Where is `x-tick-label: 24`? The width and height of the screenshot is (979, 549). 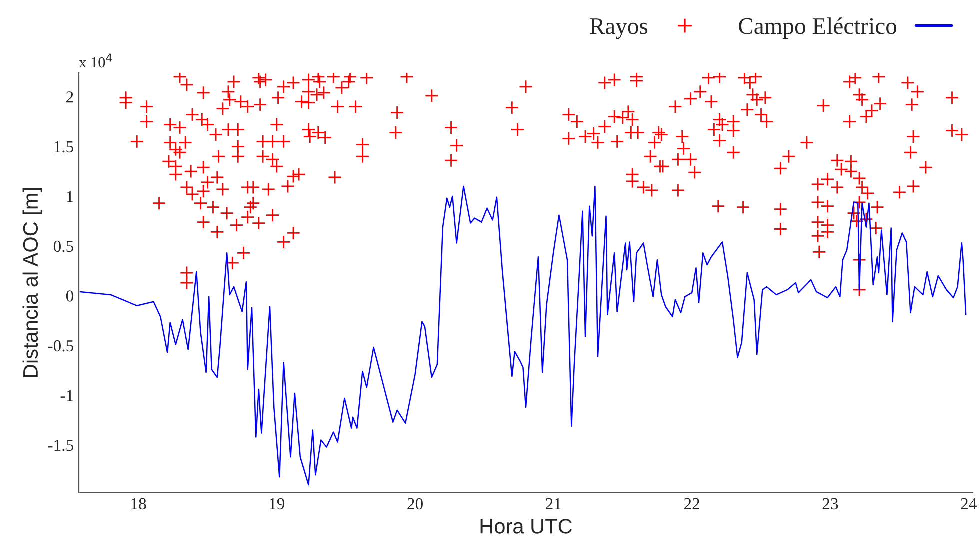 x-tick-label: 24 is located at coordinates (969, 504).